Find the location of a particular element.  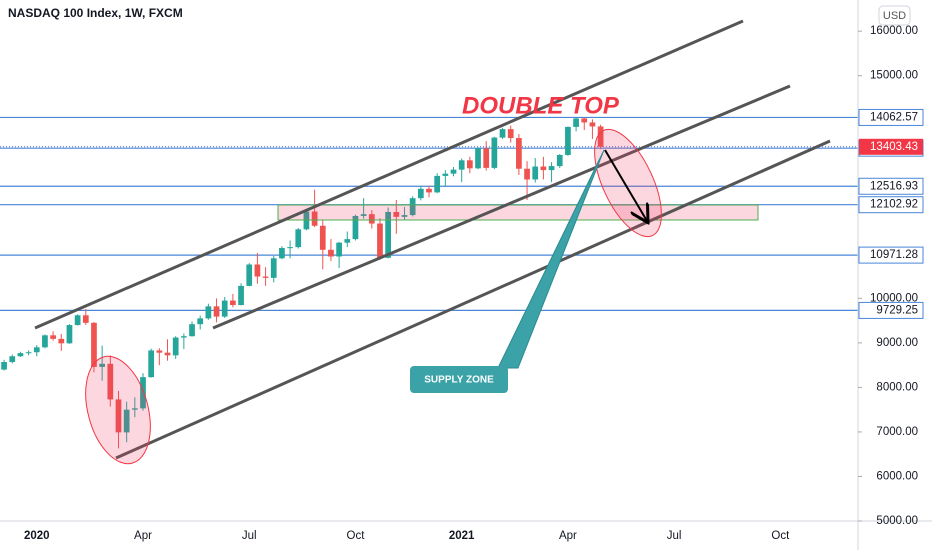

current-price-label: 13403.43 is located at coordinates (894, 147).